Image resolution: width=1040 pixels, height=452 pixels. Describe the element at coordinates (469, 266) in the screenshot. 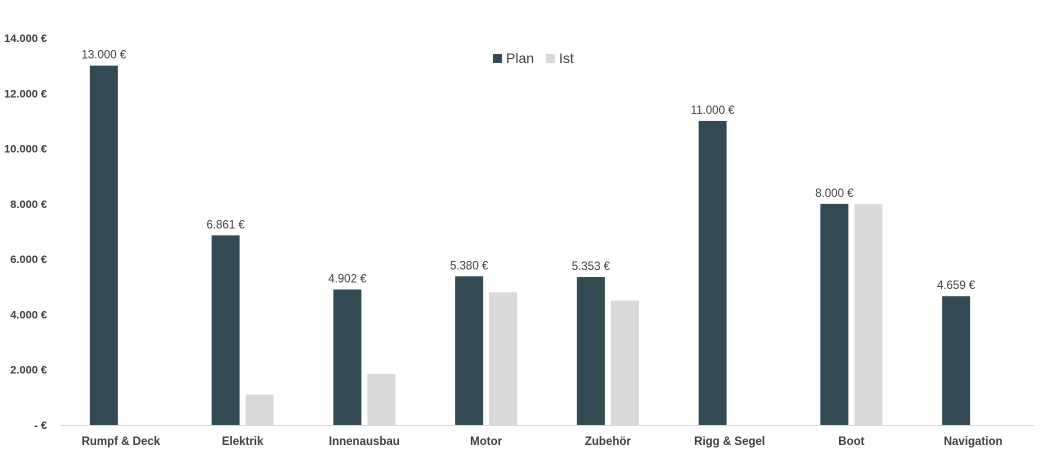

I see `data-label: 5.380 €` at that location.